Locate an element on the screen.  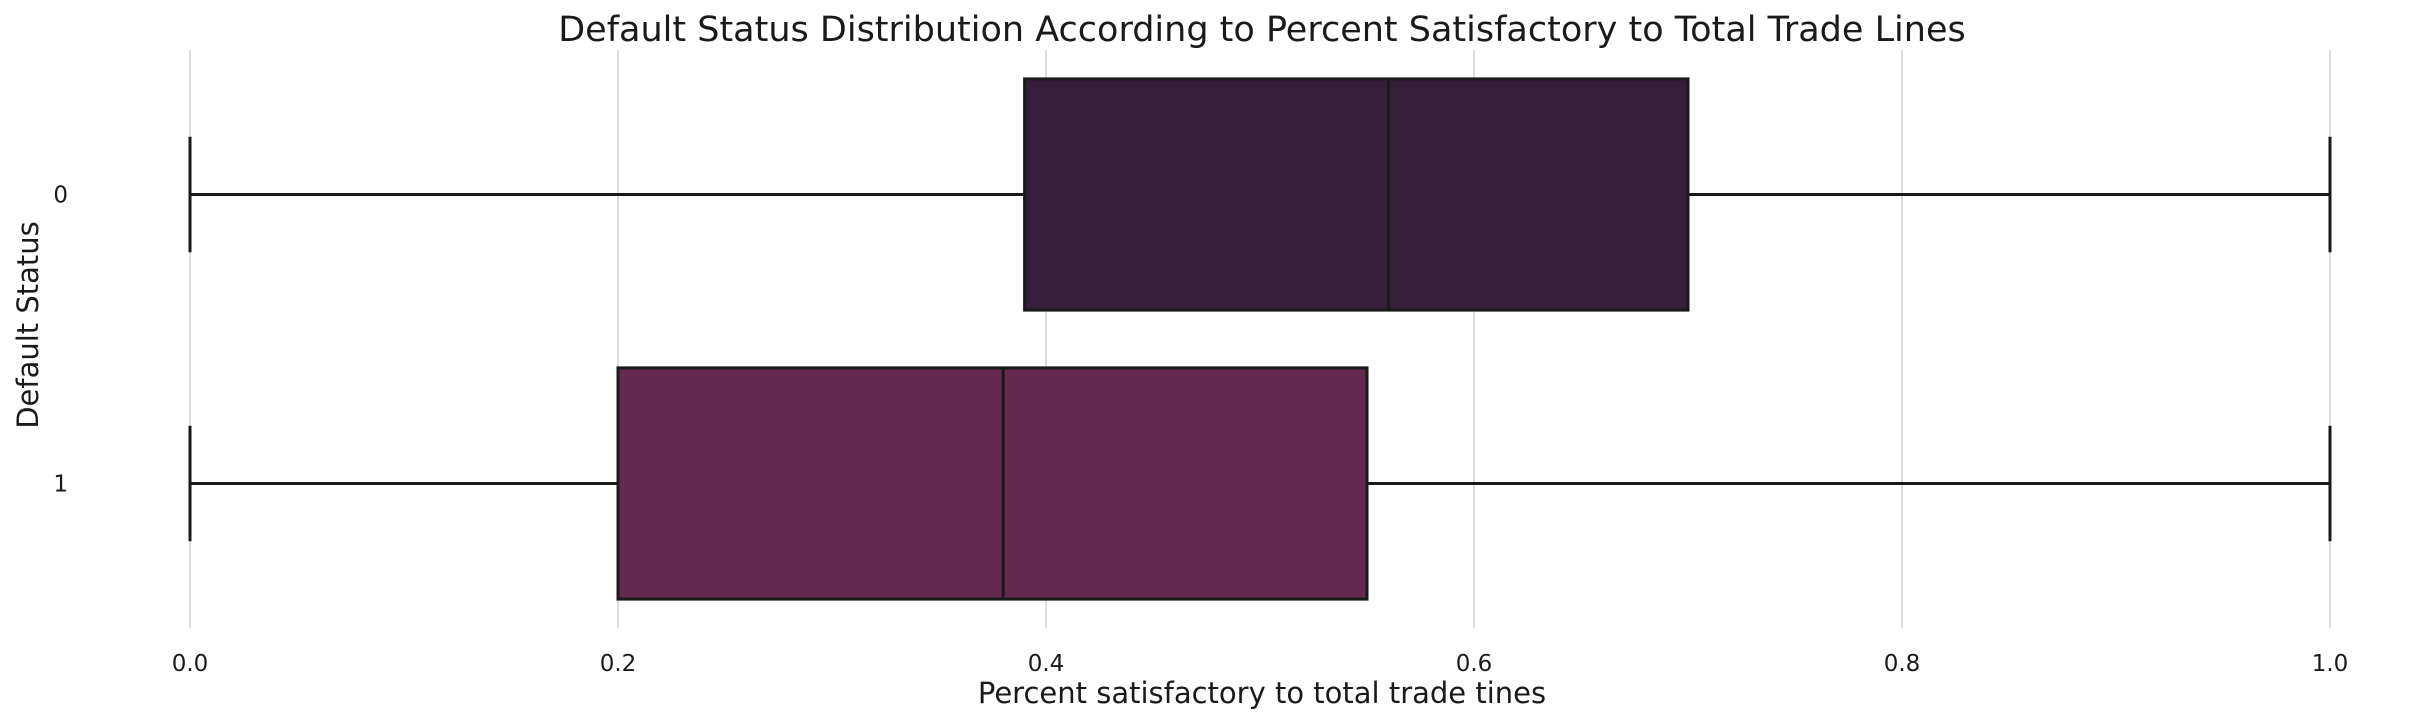
x-tick-labels: 0.0 0.2 0.4 0.6 0.8 1.0 is located at coordinates (1260, 664).